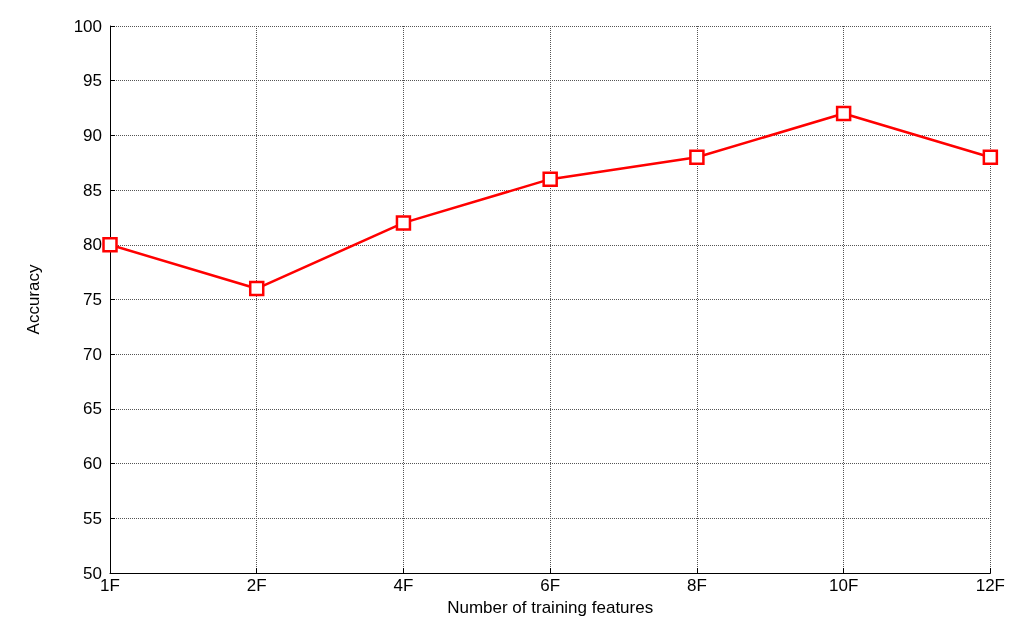  I want to click on x-tick-label: 1F, so click(110, 585).